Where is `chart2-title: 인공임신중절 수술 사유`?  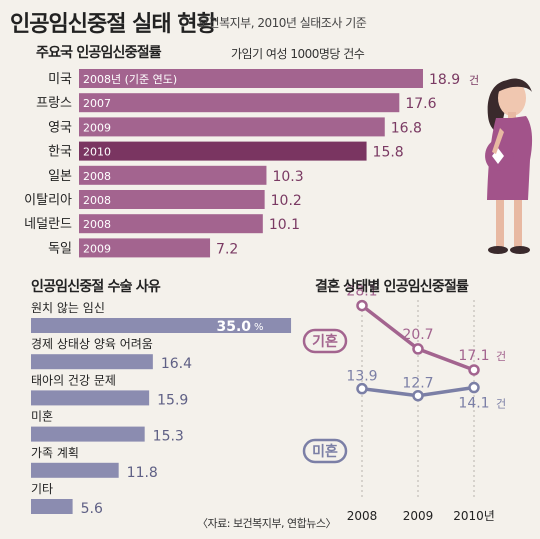 chart2-title: 인공임신중절 수술 사유 is located at coordinates (96, 287).